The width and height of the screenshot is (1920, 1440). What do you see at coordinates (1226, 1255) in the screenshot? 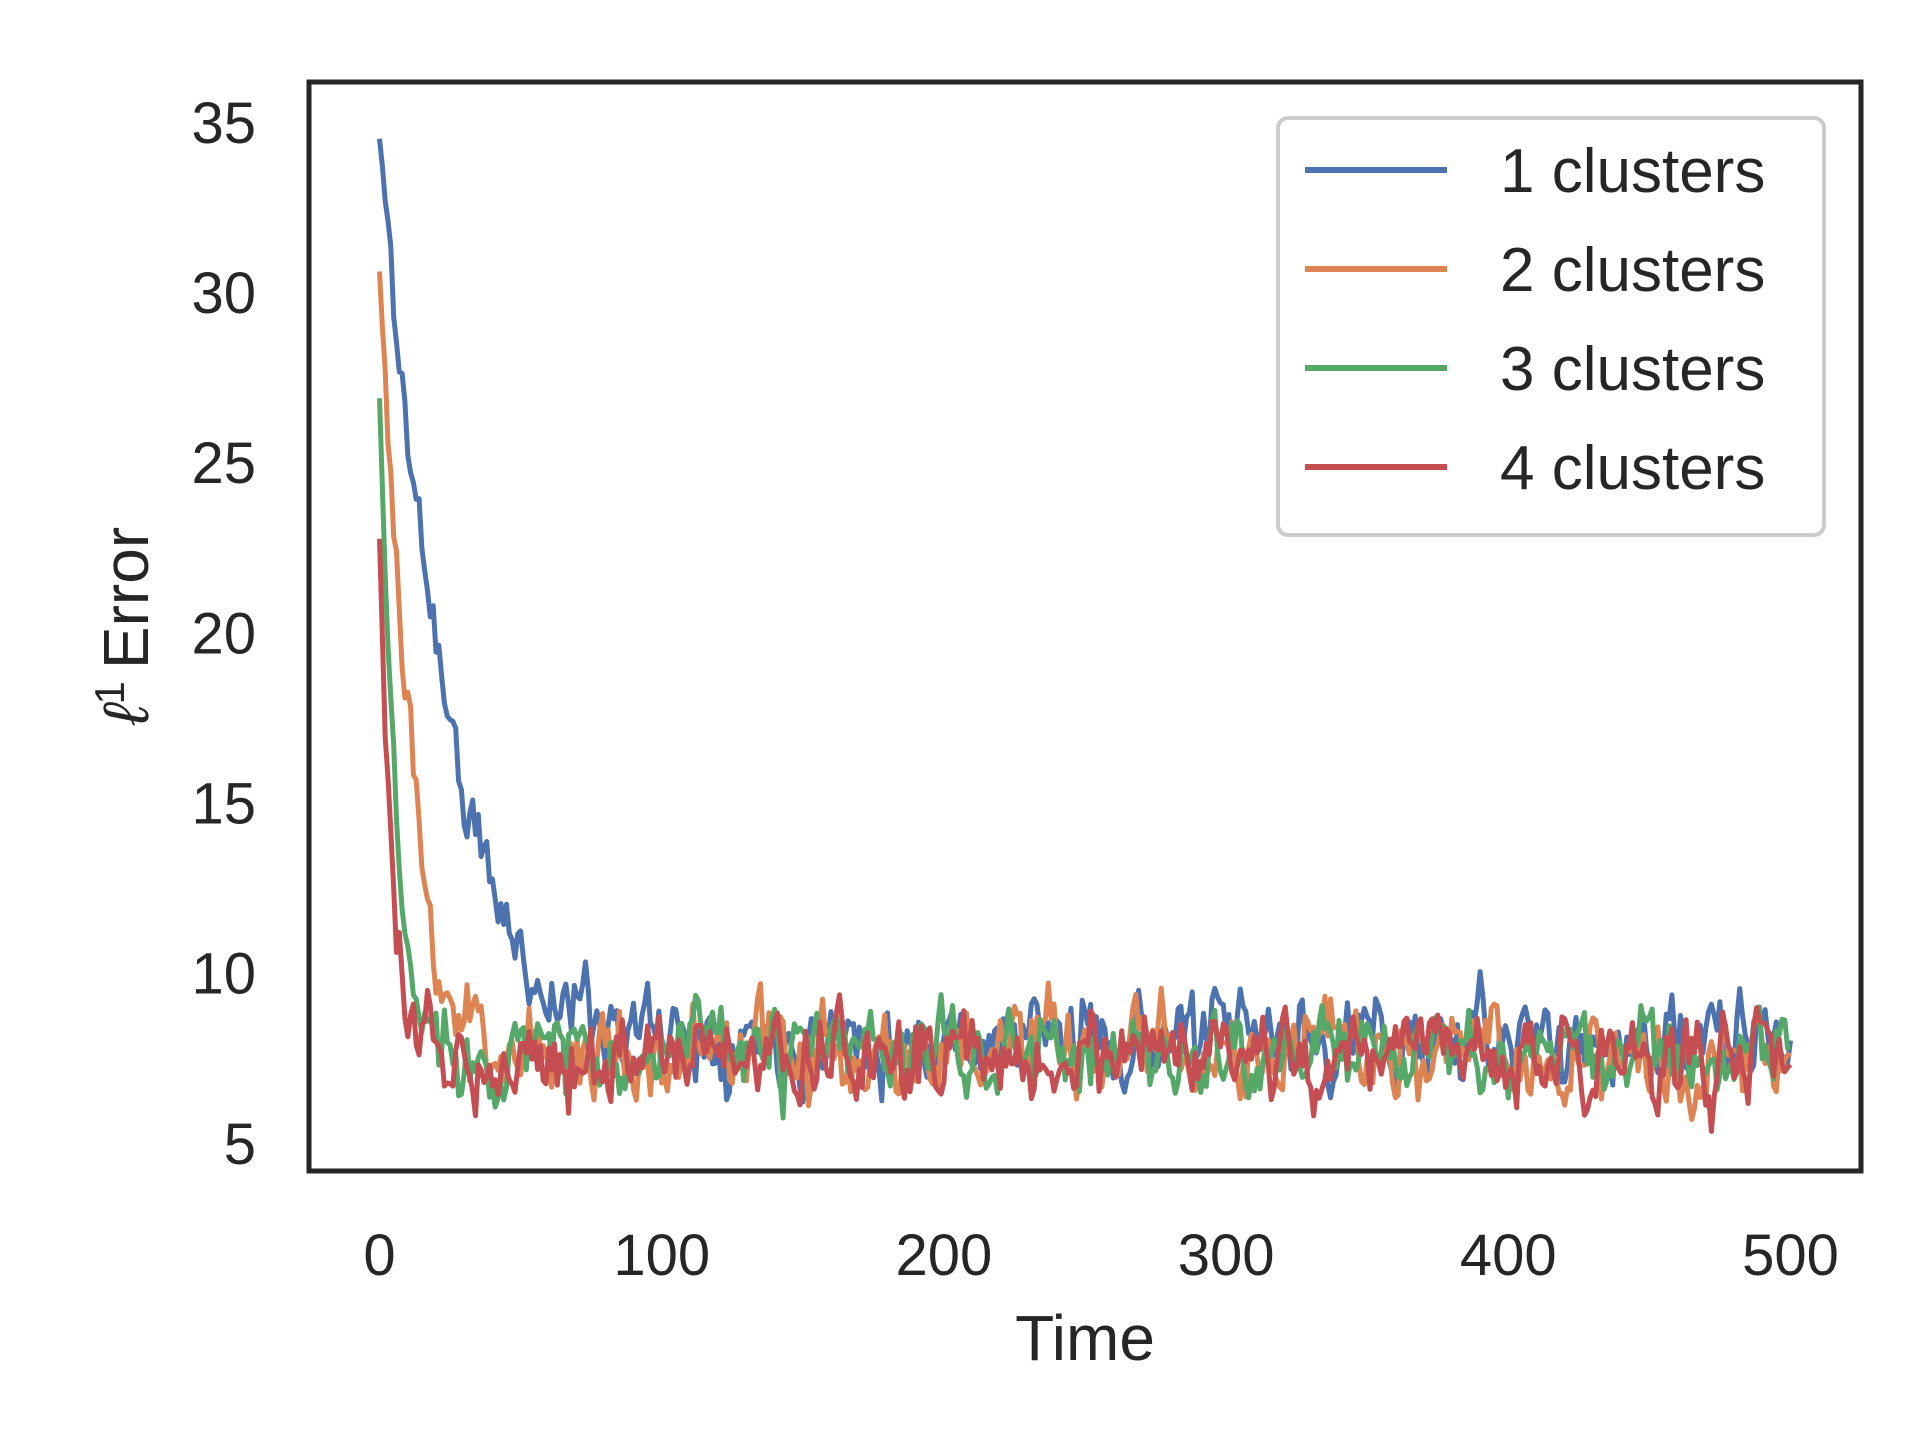
I see `x-tick-label: 300` at bounding box center [1226, 1255].